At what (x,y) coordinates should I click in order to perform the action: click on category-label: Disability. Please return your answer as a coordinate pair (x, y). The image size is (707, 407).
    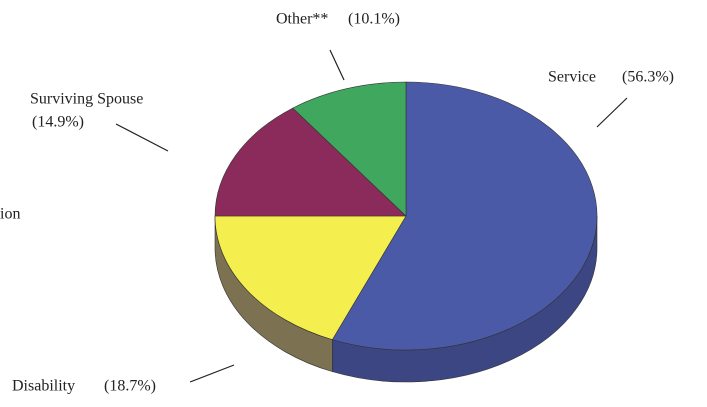
    Looking at the image, I should click on (43, 386).